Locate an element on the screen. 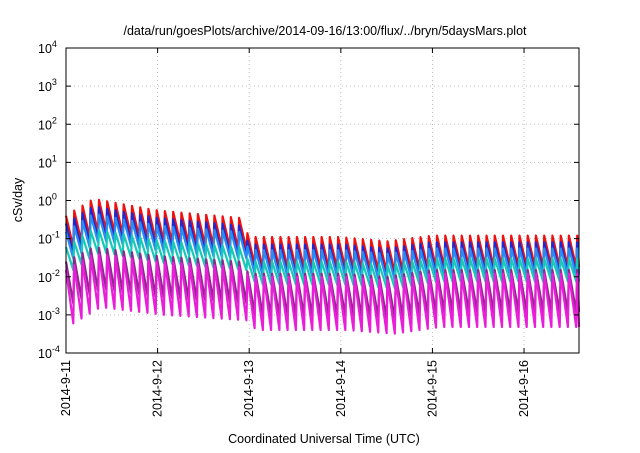  y-tick-label: 10² is located at coordinates (47, 123).